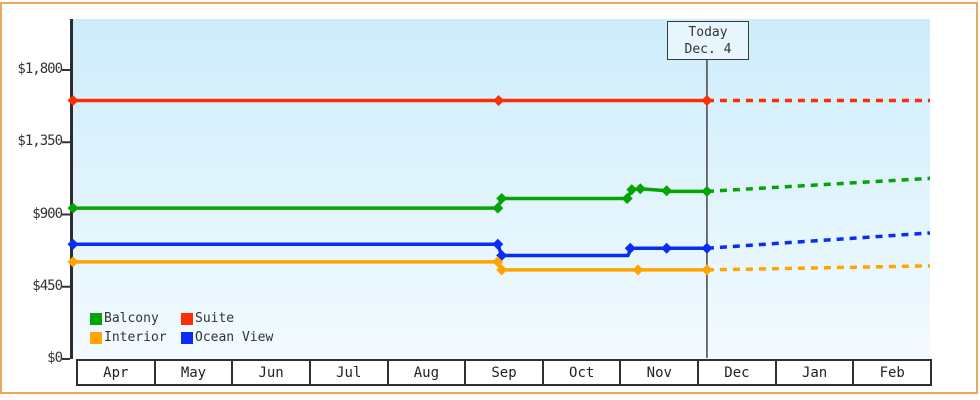 This screenshot has width=980, height=400. I want to click on legend-label: Ocean View, so click(234, 337).